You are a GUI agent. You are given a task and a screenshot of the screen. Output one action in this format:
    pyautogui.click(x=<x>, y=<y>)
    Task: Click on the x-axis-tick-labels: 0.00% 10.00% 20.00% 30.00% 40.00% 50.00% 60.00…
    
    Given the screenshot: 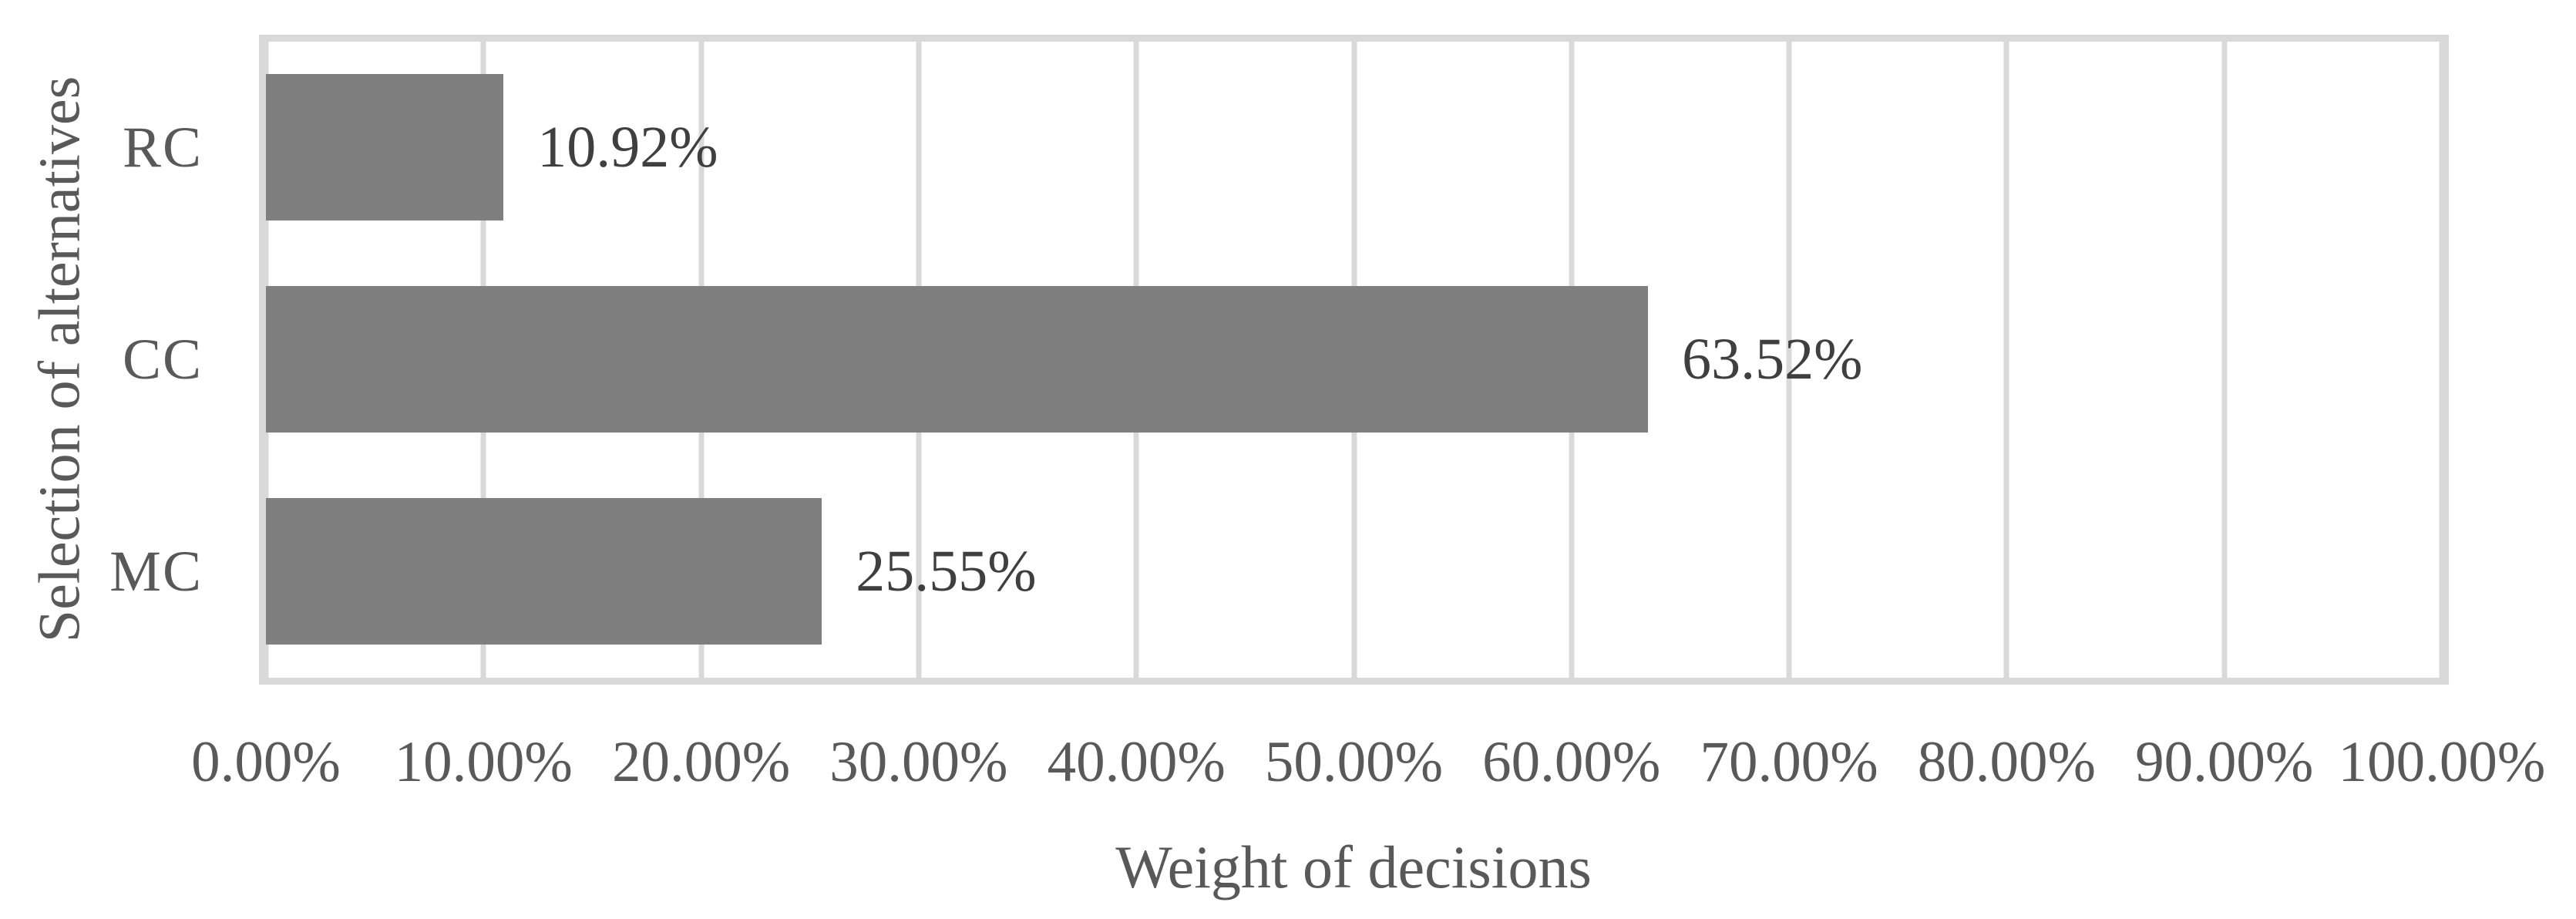 What is the action you would take?
    pyautogui.click(x=1368, y=765)
    